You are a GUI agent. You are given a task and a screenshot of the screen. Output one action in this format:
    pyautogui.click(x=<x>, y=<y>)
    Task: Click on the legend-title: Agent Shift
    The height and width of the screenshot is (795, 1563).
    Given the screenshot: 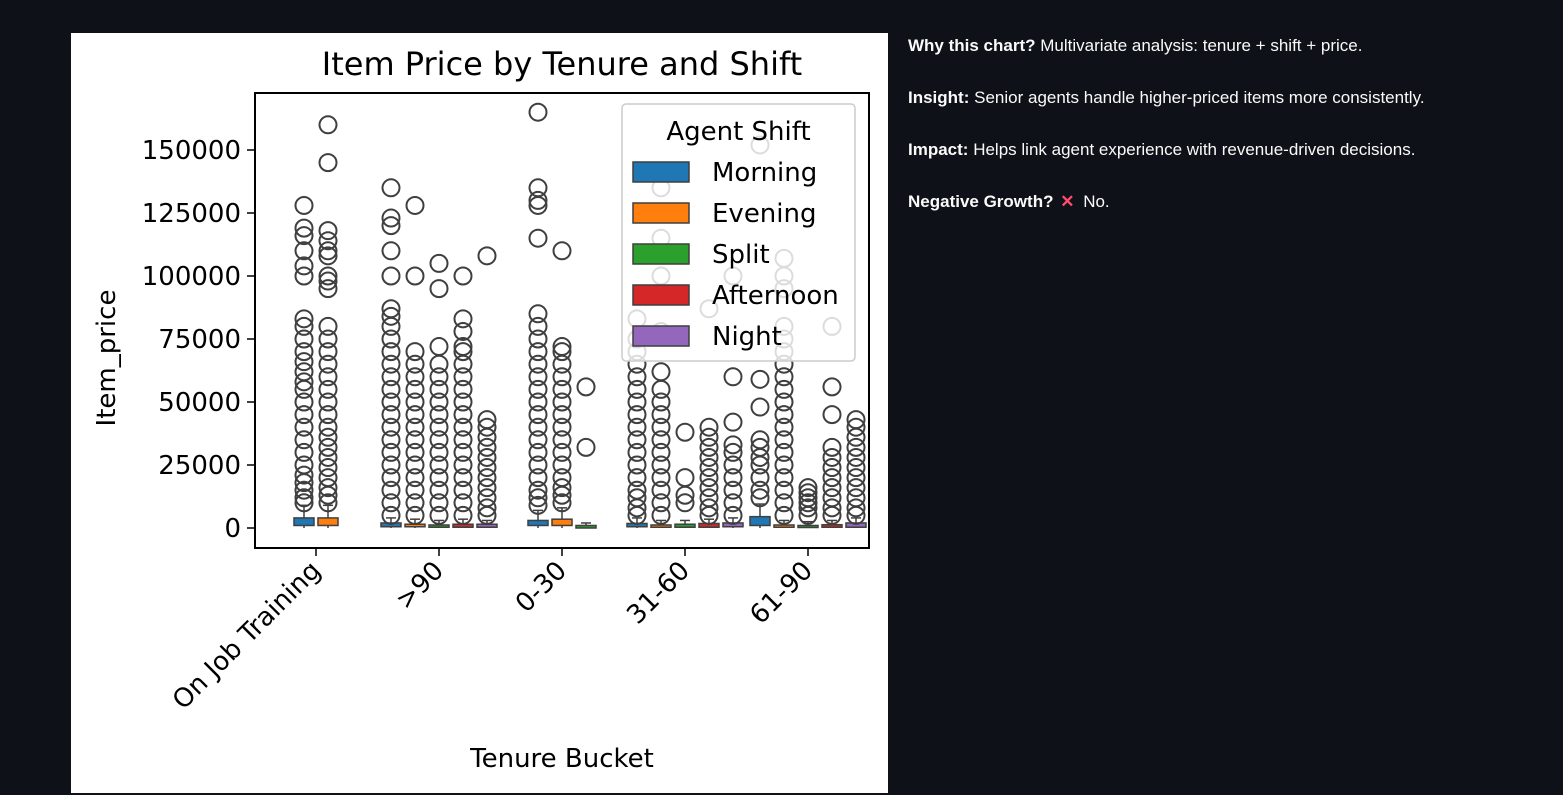 What is the action you would take?
    pyautogui.click(x=738, y=132)
    